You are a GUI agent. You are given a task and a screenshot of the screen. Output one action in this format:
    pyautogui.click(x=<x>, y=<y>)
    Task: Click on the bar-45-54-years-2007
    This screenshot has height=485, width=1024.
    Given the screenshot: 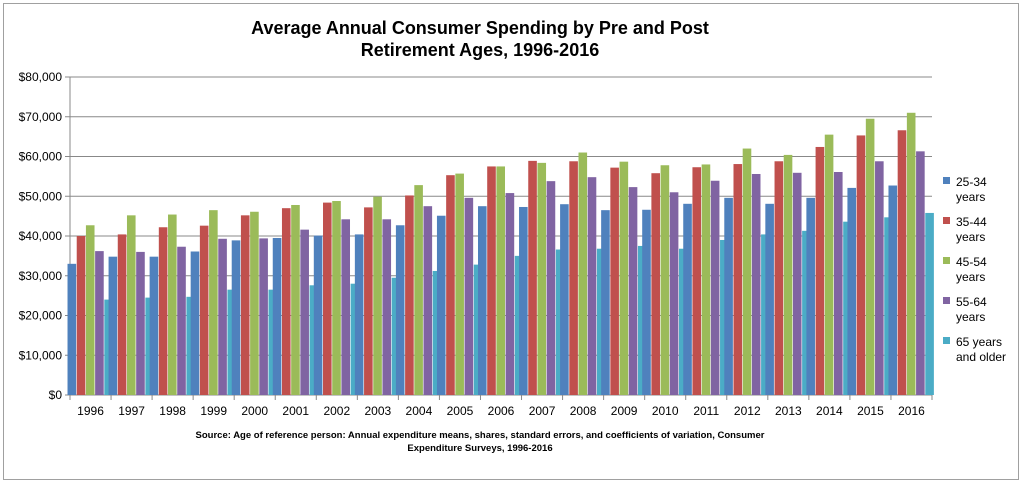 What is the action you would take?
    pyautogui.click(x=542, y=278)
    